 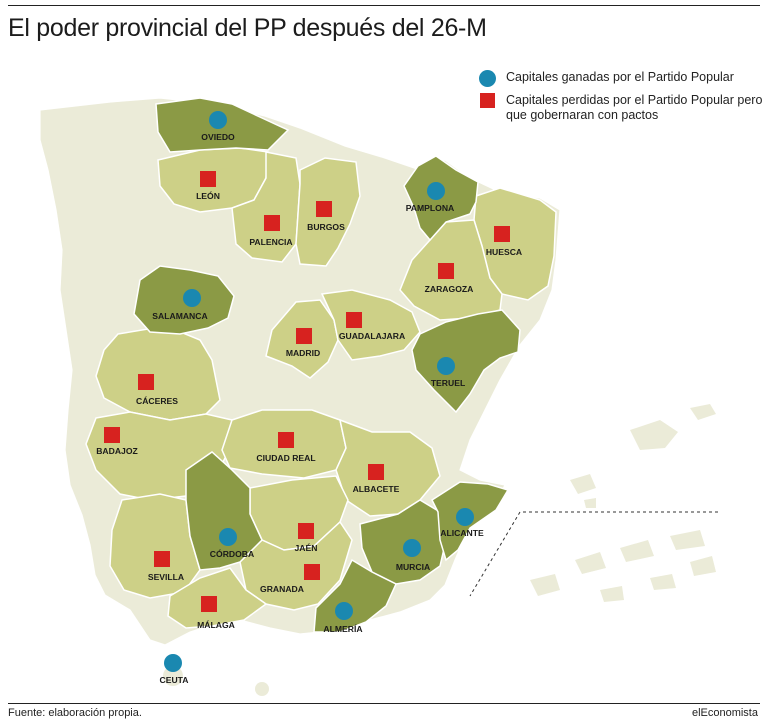 What do you see at coordinates (303, 353) in the screenshot?
I see `label-madrid: MADRID` at bounding box center [303, 353].